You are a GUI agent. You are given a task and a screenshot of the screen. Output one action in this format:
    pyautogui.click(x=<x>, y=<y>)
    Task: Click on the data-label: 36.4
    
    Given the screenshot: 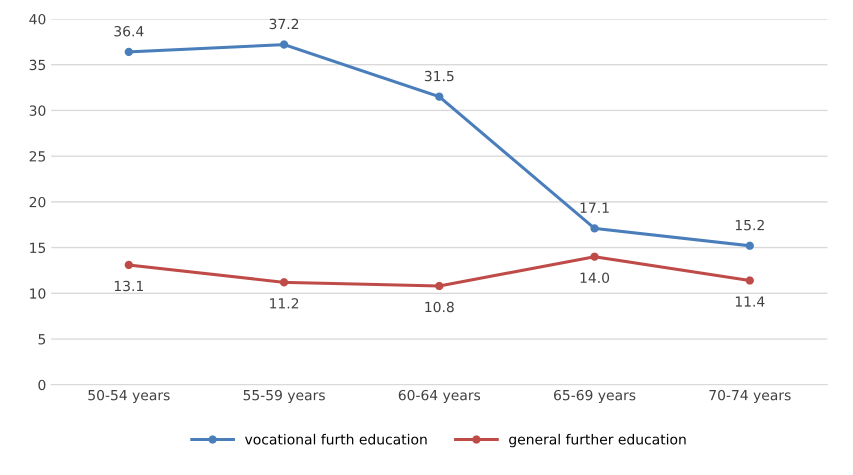 What is the action you would take?
    pyautogui.click(x=129, y=31)
    